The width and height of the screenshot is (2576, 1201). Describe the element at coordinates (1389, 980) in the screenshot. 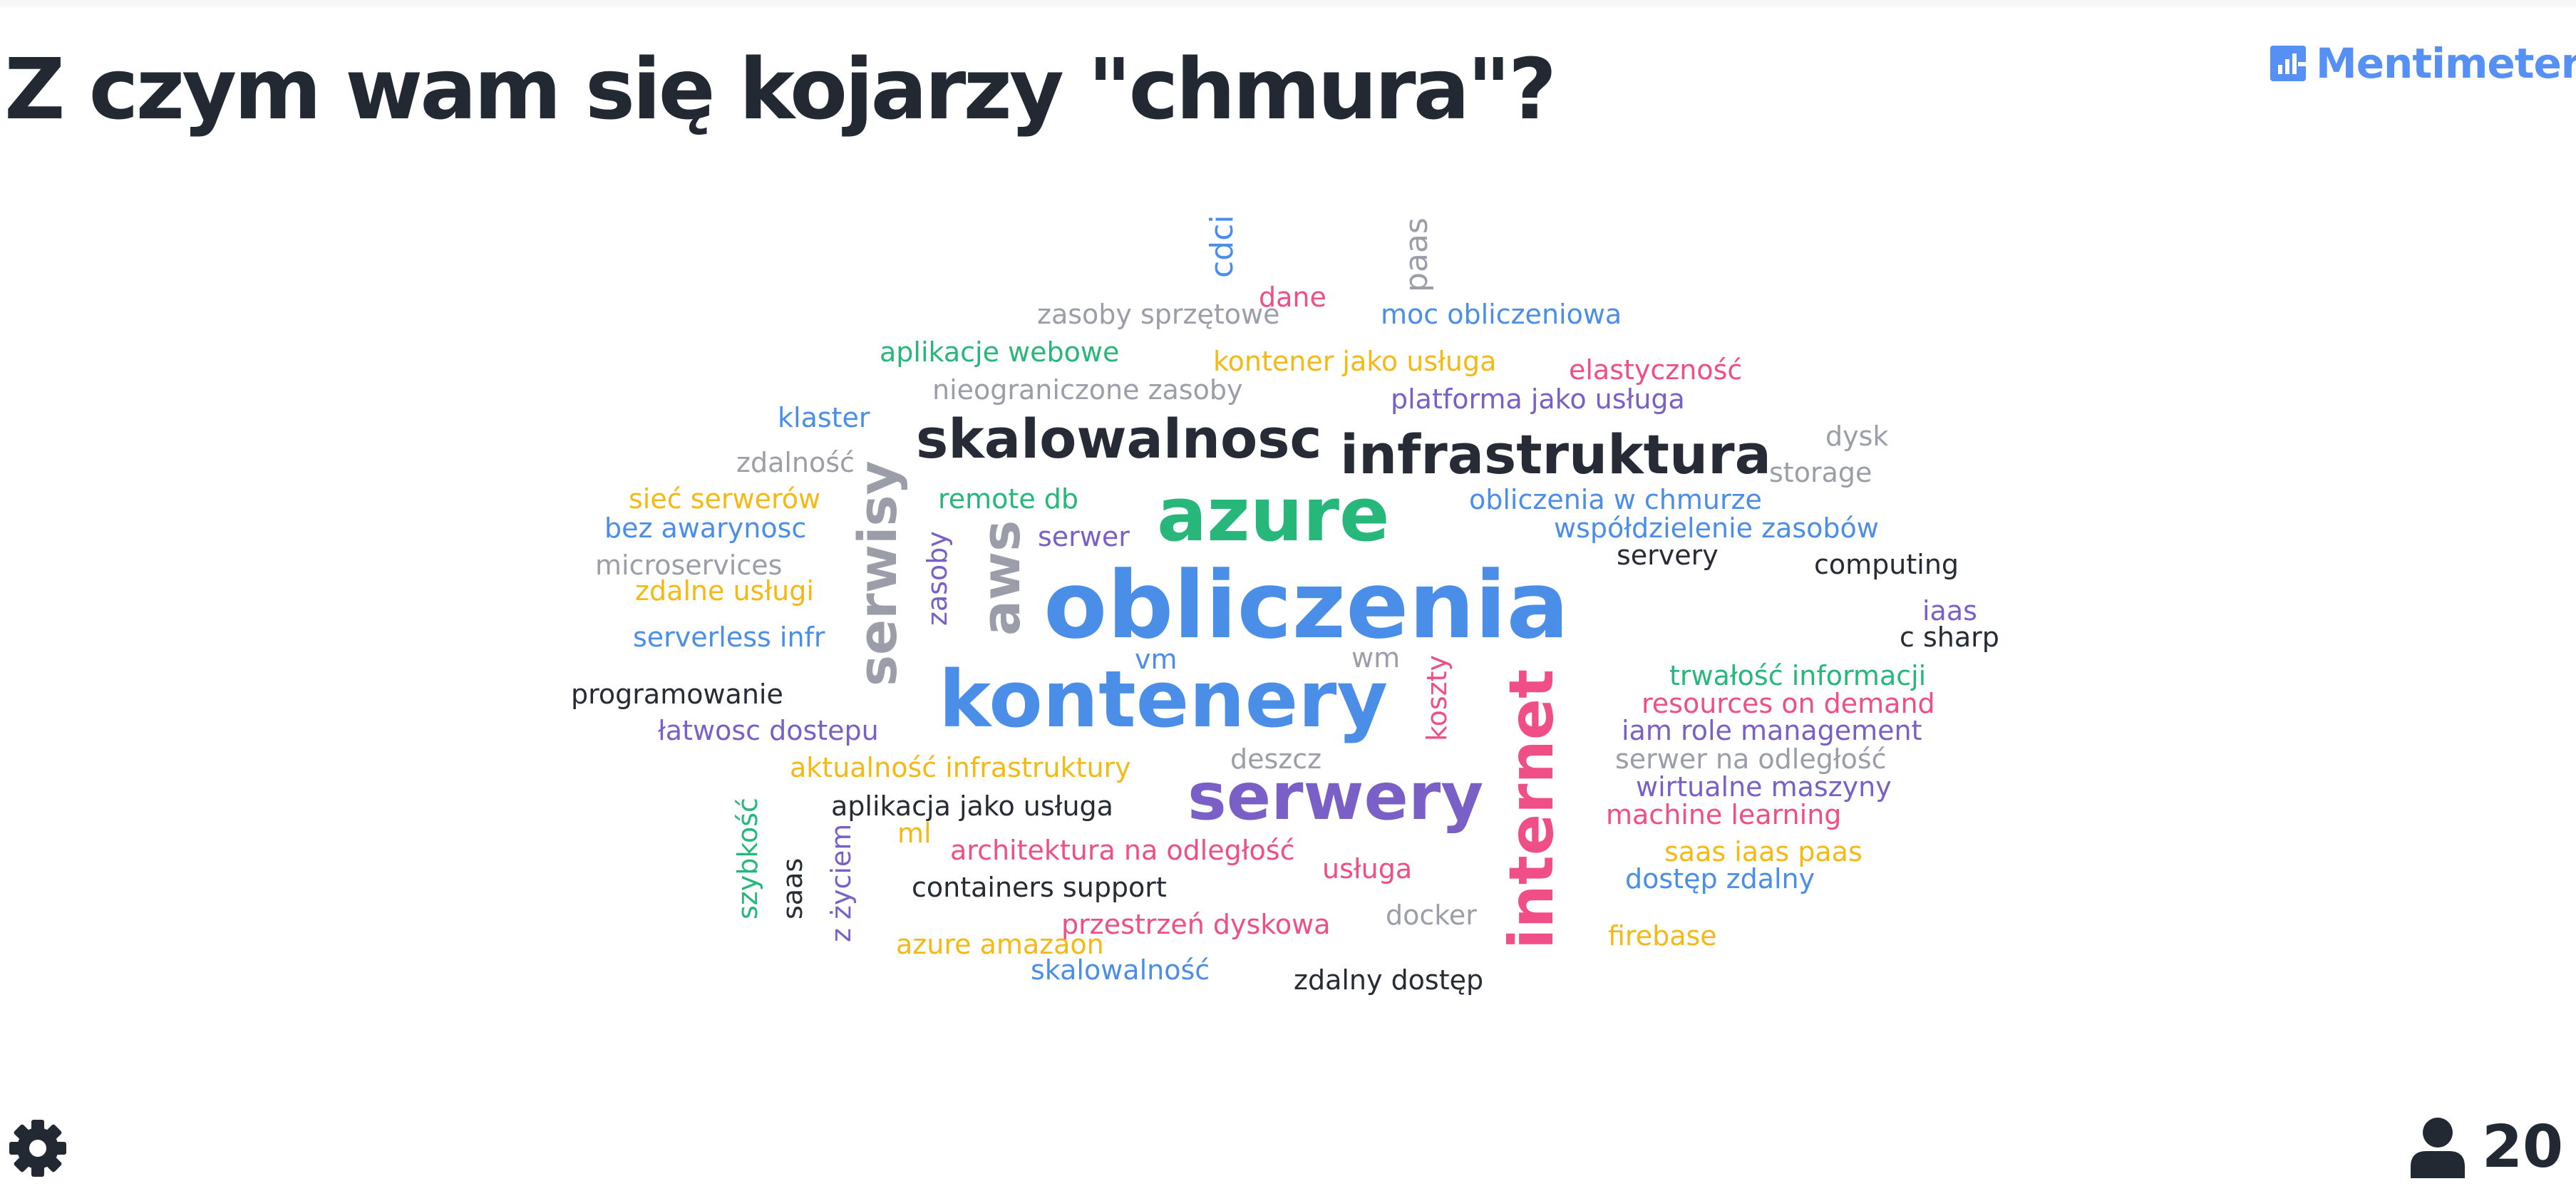

I see `cloud-word: zdalny dostęp` at that location.